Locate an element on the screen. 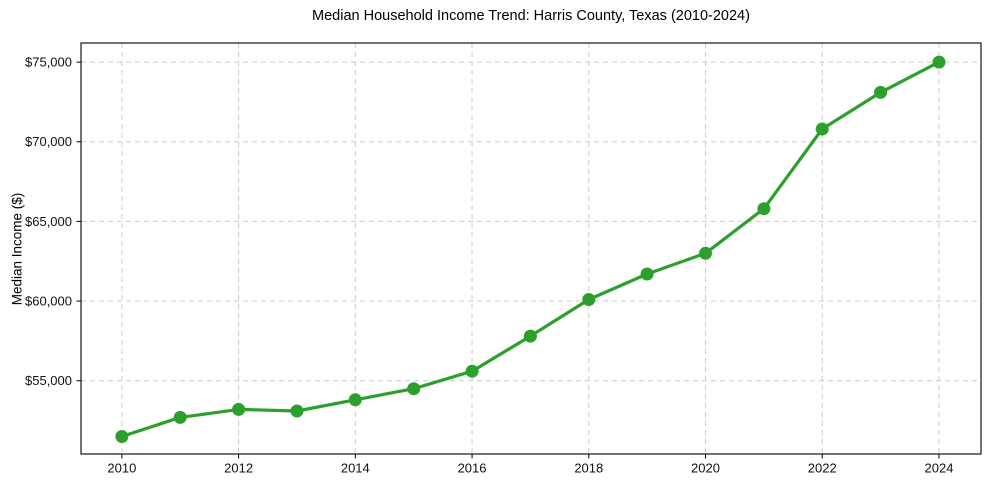  x-tick-label: 2020 is located at coordinates (705, 468).